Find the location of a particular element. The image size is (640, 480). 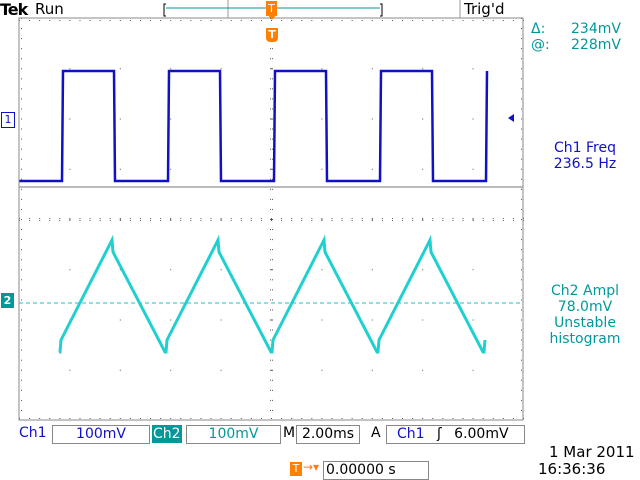

record-view-brackets is located at coordinates (273, 10).